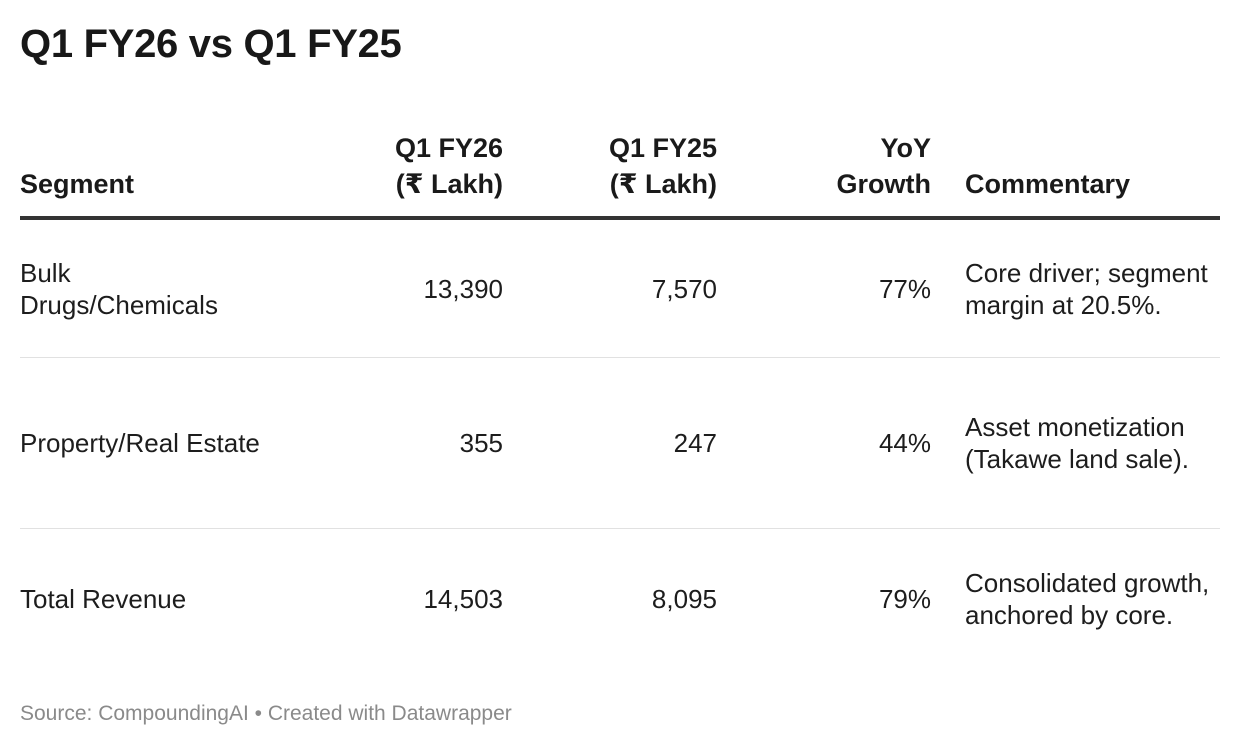 The image size is (1240, 748). I want to click on column-header-q1-fy25: Q1 FY25 (₹ Lakh), so click(610, 169).